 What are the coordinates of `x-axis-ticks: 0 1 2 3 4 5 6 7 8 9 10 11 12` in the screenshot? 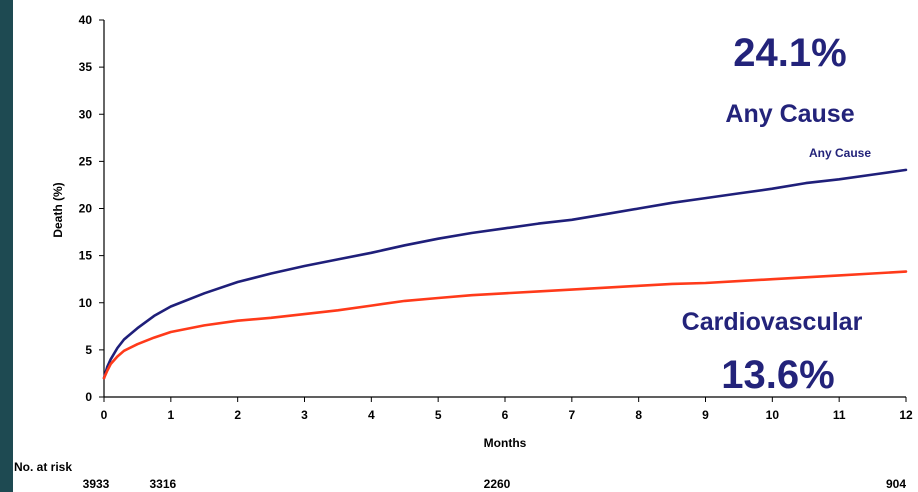 It's located at (507, 409).